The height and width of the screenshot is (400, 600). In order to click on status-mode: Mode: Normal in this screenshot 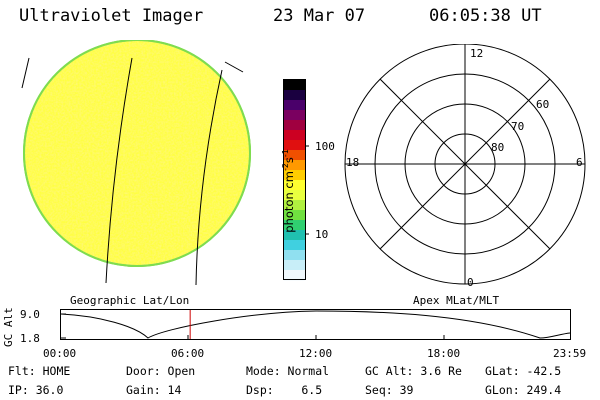, I will do `click(288, 371)`.